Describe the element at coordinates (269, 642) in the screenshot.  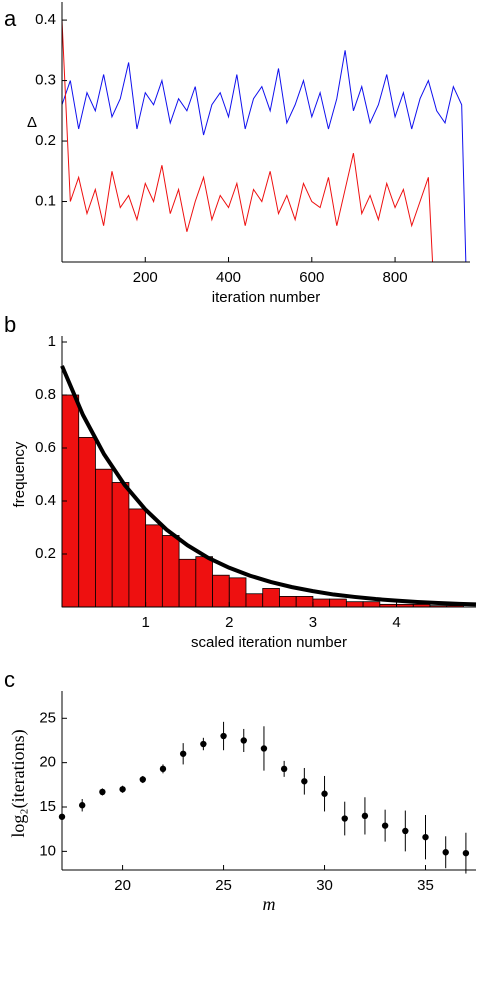
I see `x-axis-label: scaled iteration number` at that location.